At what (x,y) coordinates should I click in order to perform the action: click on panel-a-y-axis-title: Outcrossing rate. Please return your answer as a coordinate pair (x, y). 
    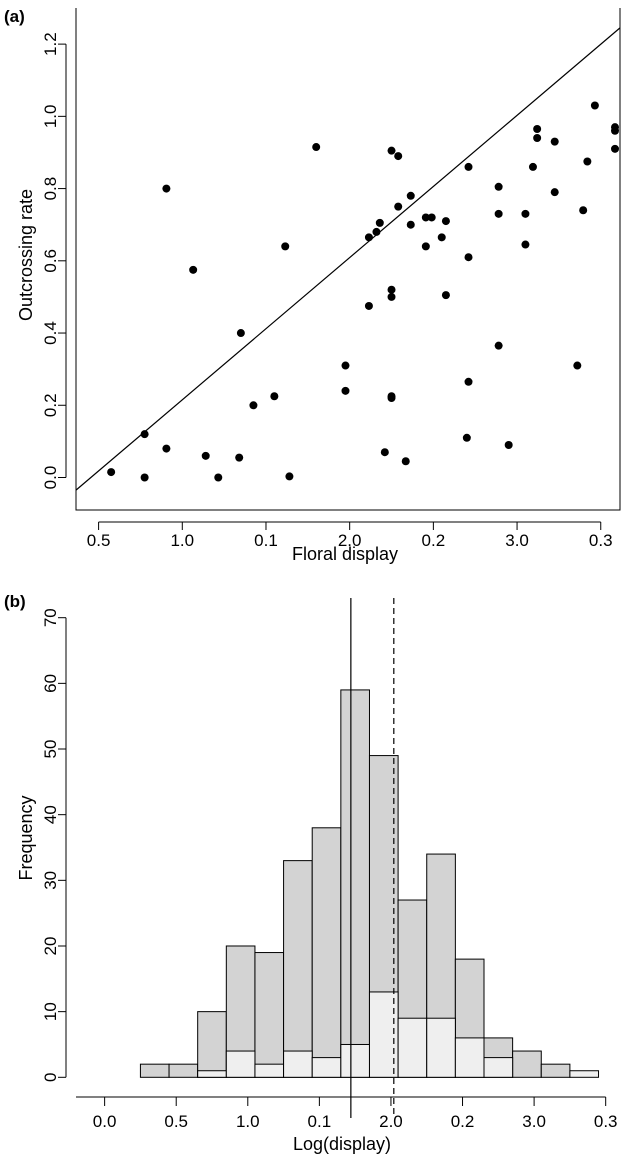
    Looking at the image, I should click on (26, 255).